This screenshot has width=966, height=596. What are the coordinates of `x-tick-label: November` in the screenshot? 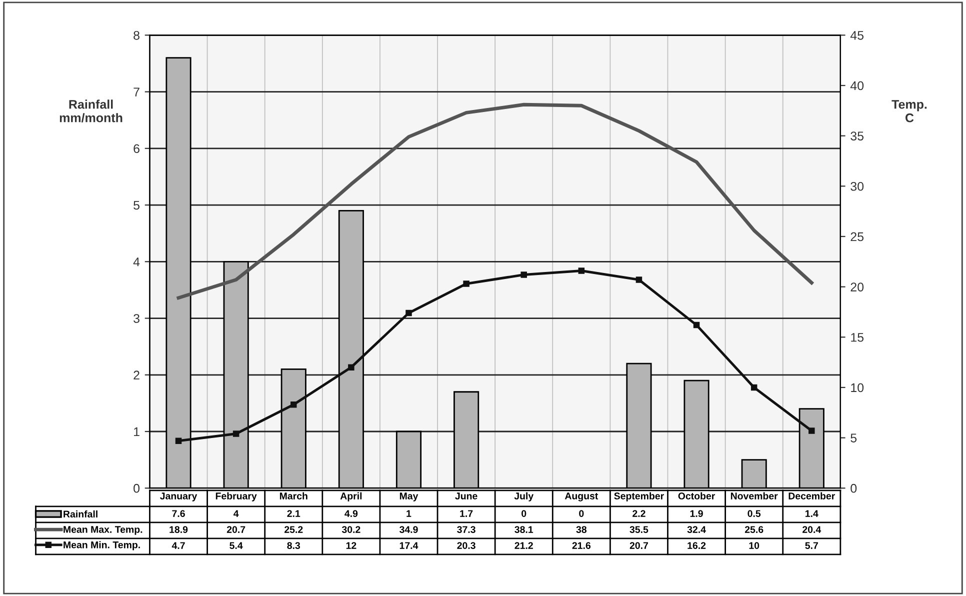 It's located at (754, 496).